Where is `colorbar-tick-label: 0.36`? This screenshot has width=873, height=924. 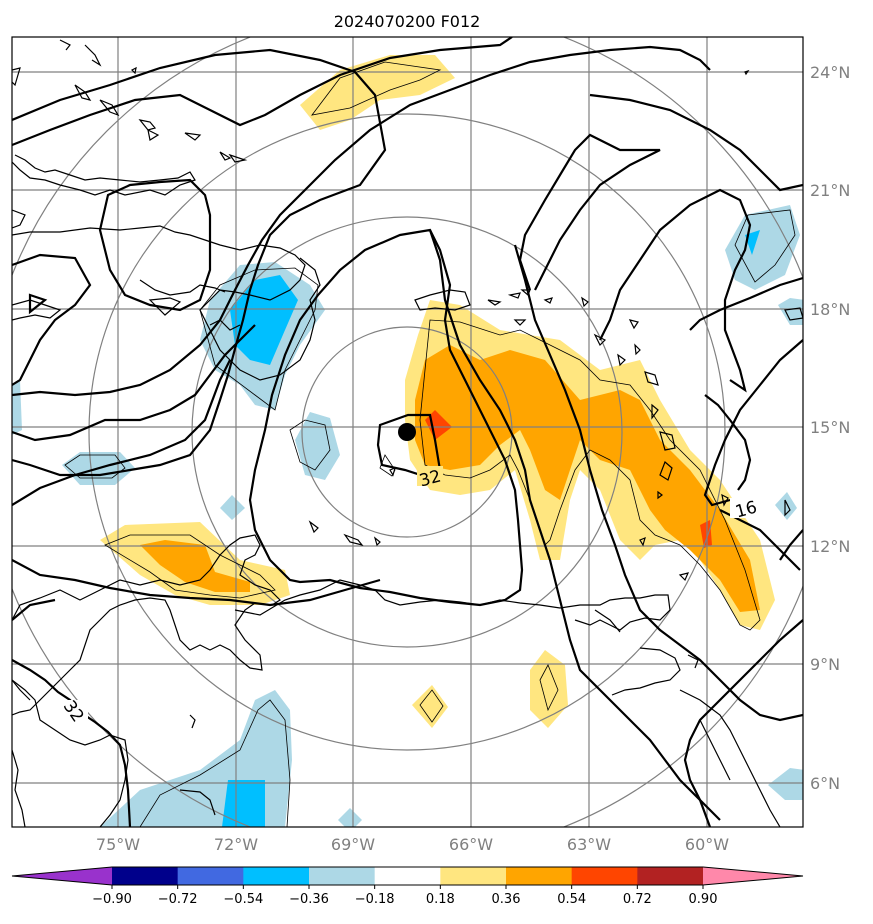 colorbar-tick-label: 0.36 is located at coordinates (506, 899).